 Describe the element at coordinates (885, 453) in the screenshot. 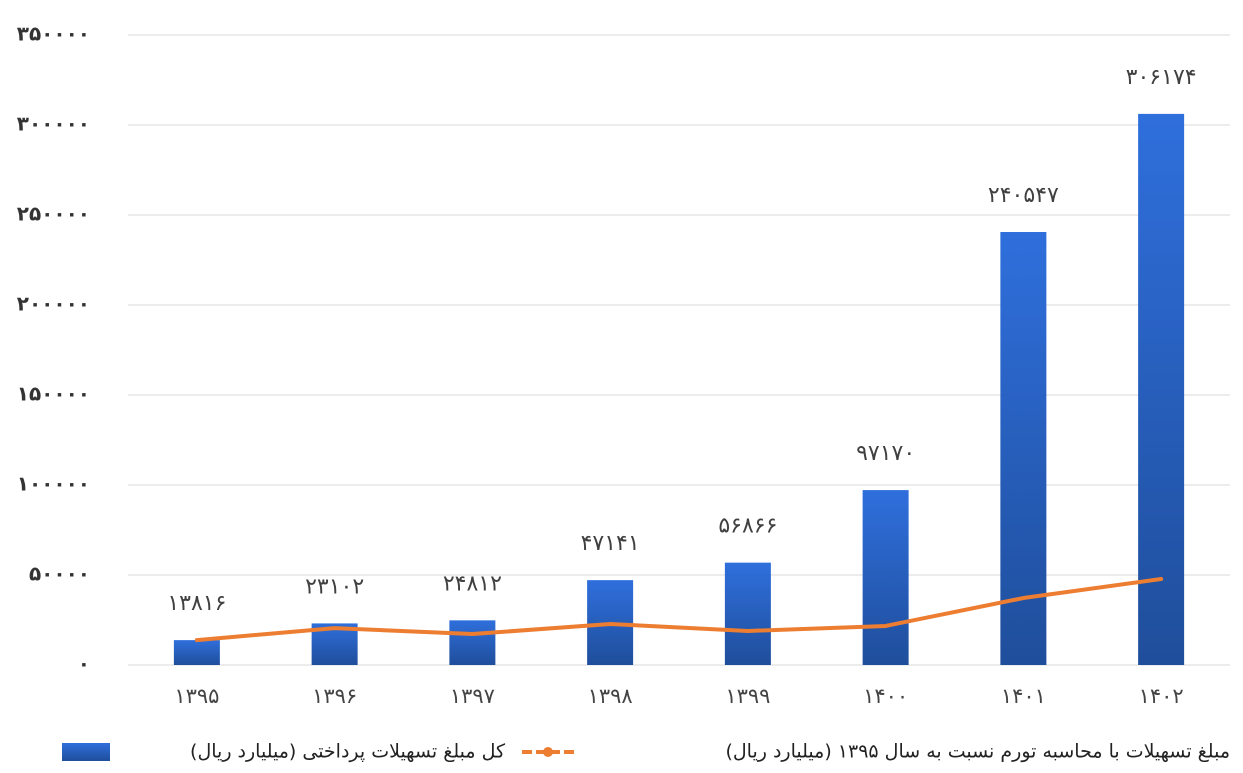

I see `data-label: ۹۷۱۷۰` at that location.